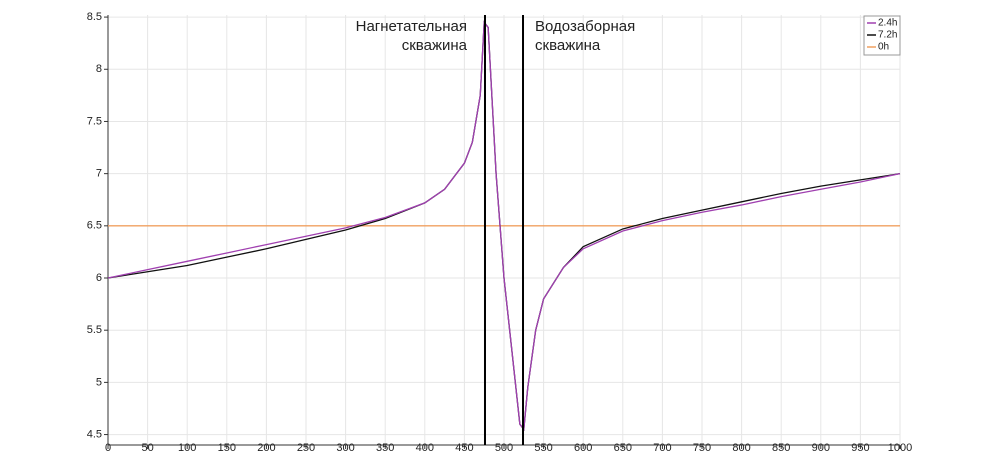 Image resolution: width=1005 pixels, height=453 pixels. What do you see at coordinates (266, 447) in the screenshot?
I see `x-tick-label: 200` at bounding box center [266, 447].